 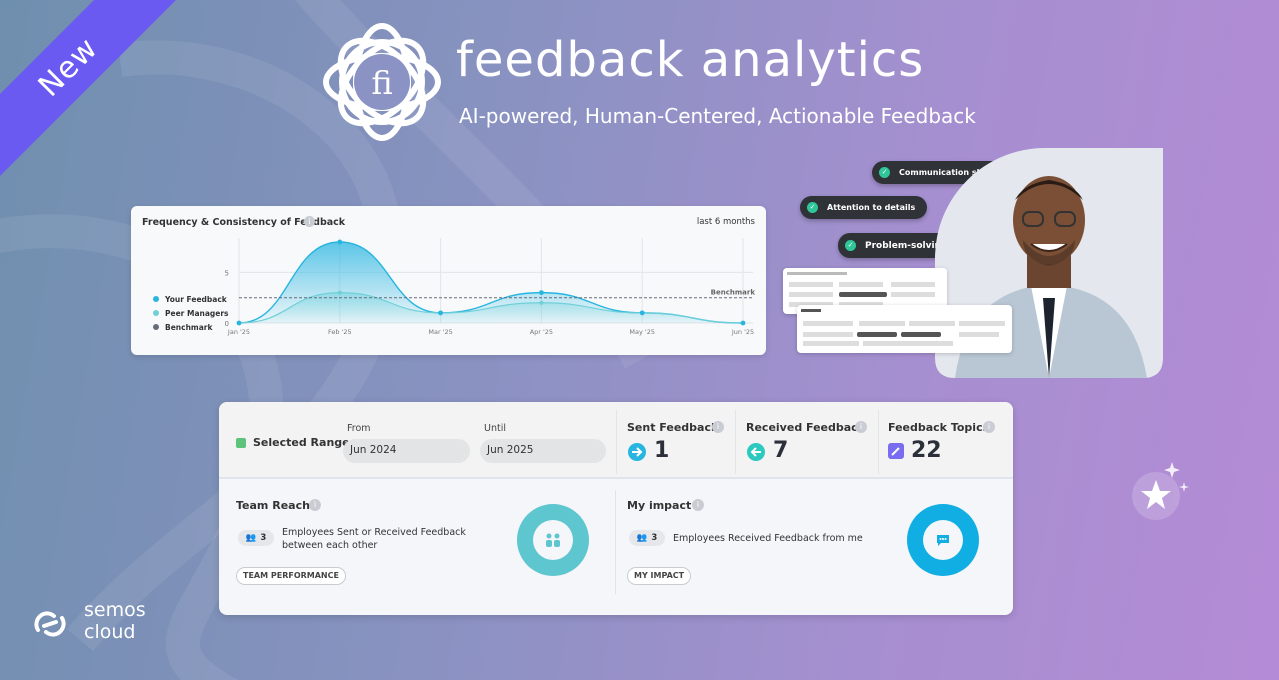 I want to click on skill-label: Communication skills, so click(x=947, y=172).